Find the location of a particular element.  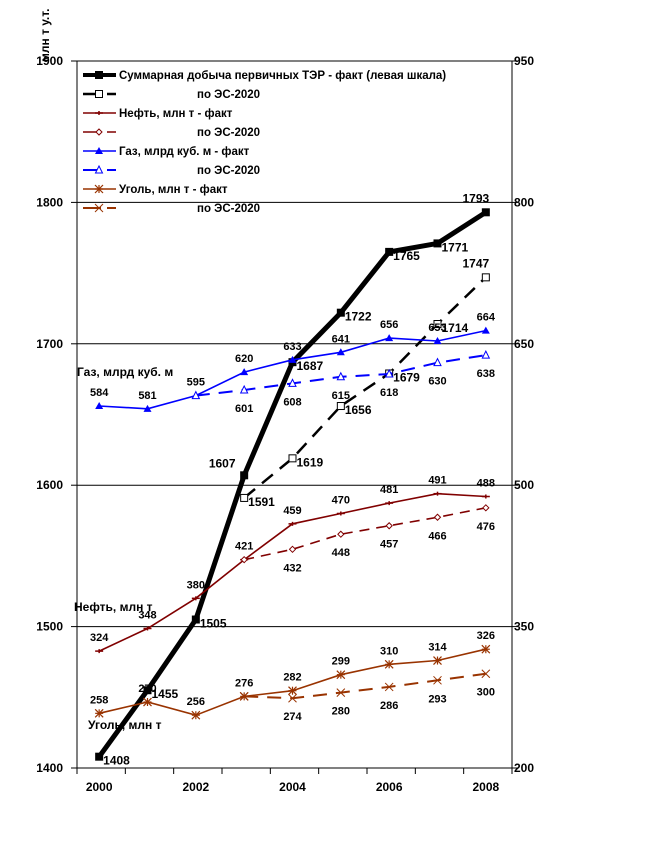

data-label: 1607 is located at coordinates (222, 463).